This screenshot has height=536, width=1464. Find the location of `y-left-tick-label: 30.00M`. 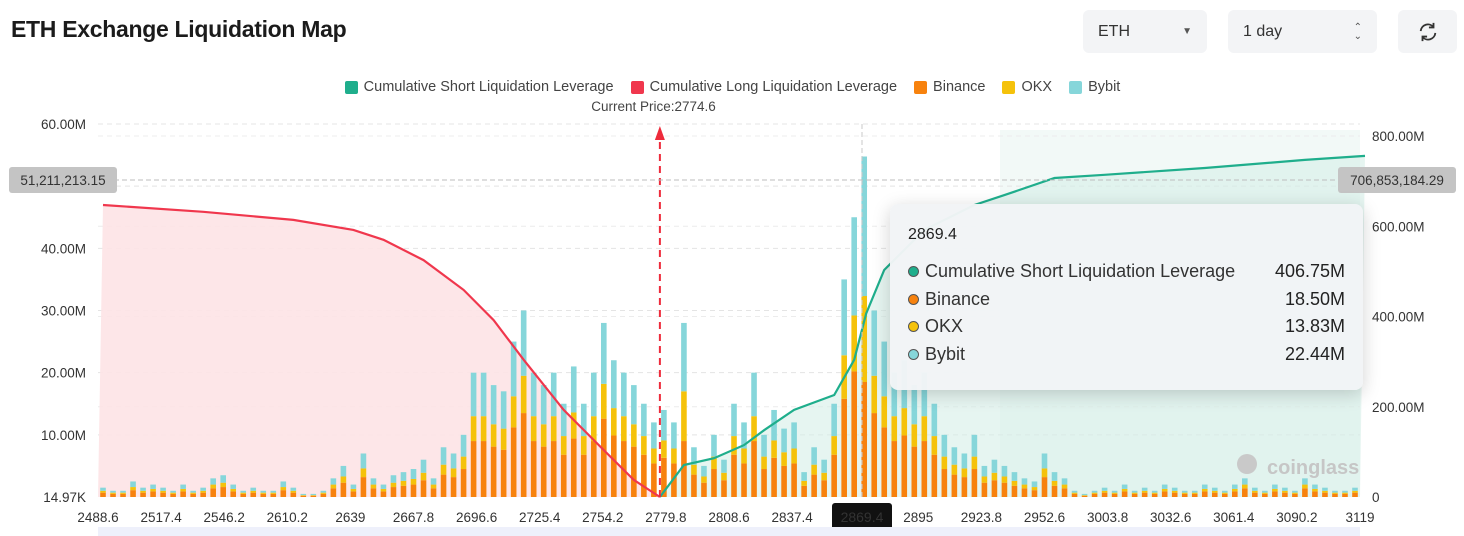

y-left-tick-label: 30.00M is located at coordinates (63, 311).